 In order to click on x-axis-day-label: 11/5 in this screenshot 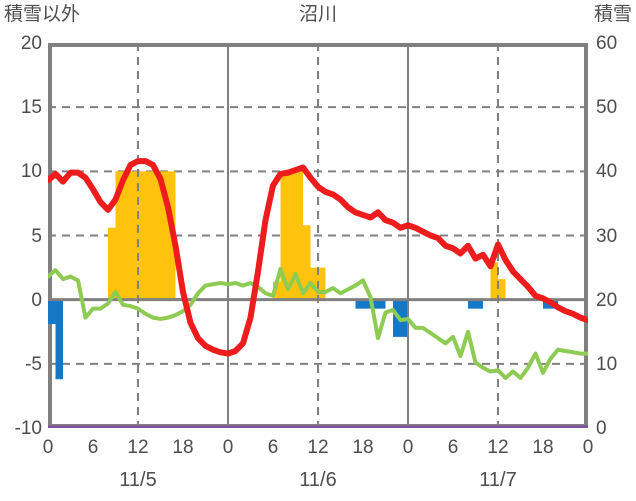, I will do `click(138, 480)`.